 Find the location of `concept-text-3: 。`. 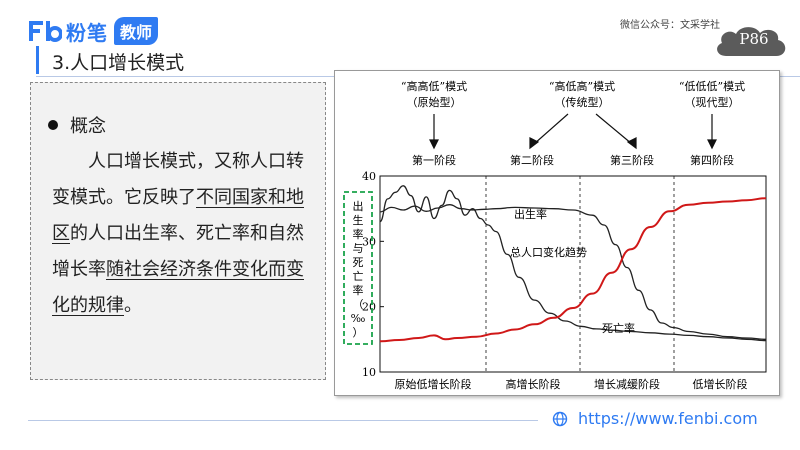

concept-text-3: 。 is located at coordinates (133, 305).